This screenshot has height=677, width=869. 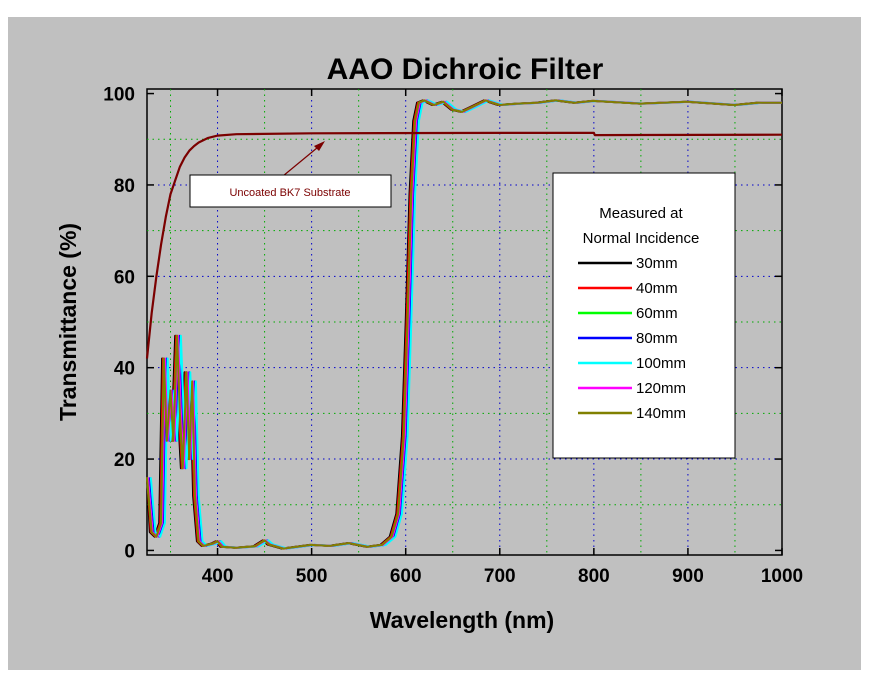 I want to click on x-tick-label: 600, so click(x=406, y=576).